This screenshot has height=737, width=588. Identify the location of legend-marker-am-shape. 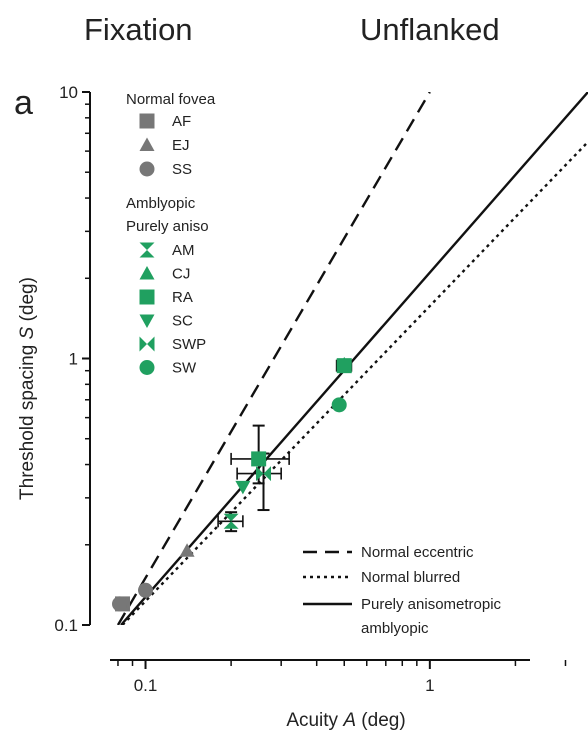
(147, 250).